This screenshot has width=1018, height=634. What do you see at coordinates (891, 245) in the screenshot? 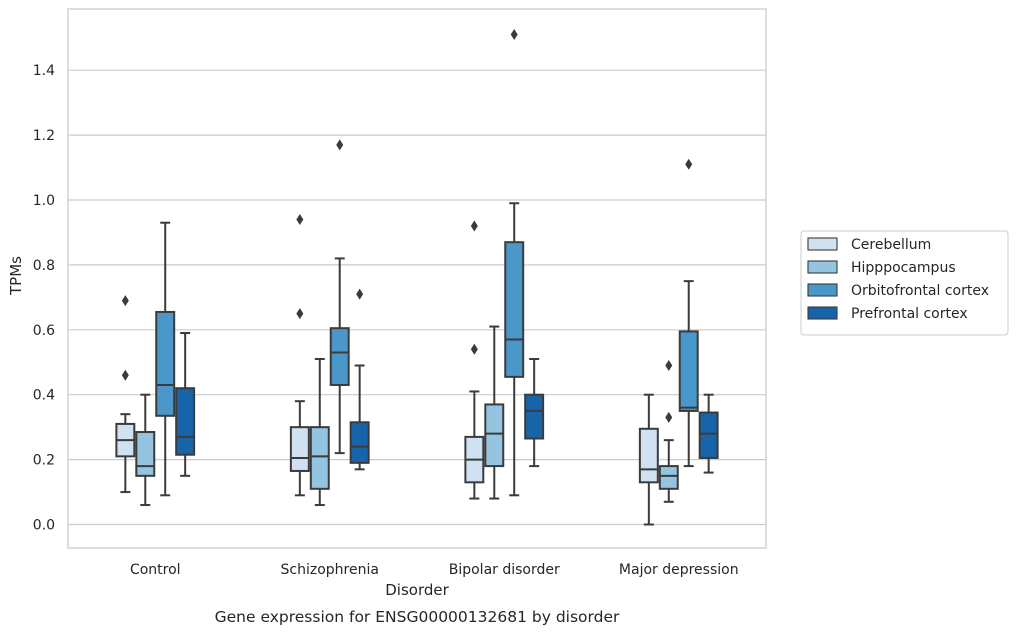
I see `legend-label: Cerebellum` at bounding box center [891, 245].